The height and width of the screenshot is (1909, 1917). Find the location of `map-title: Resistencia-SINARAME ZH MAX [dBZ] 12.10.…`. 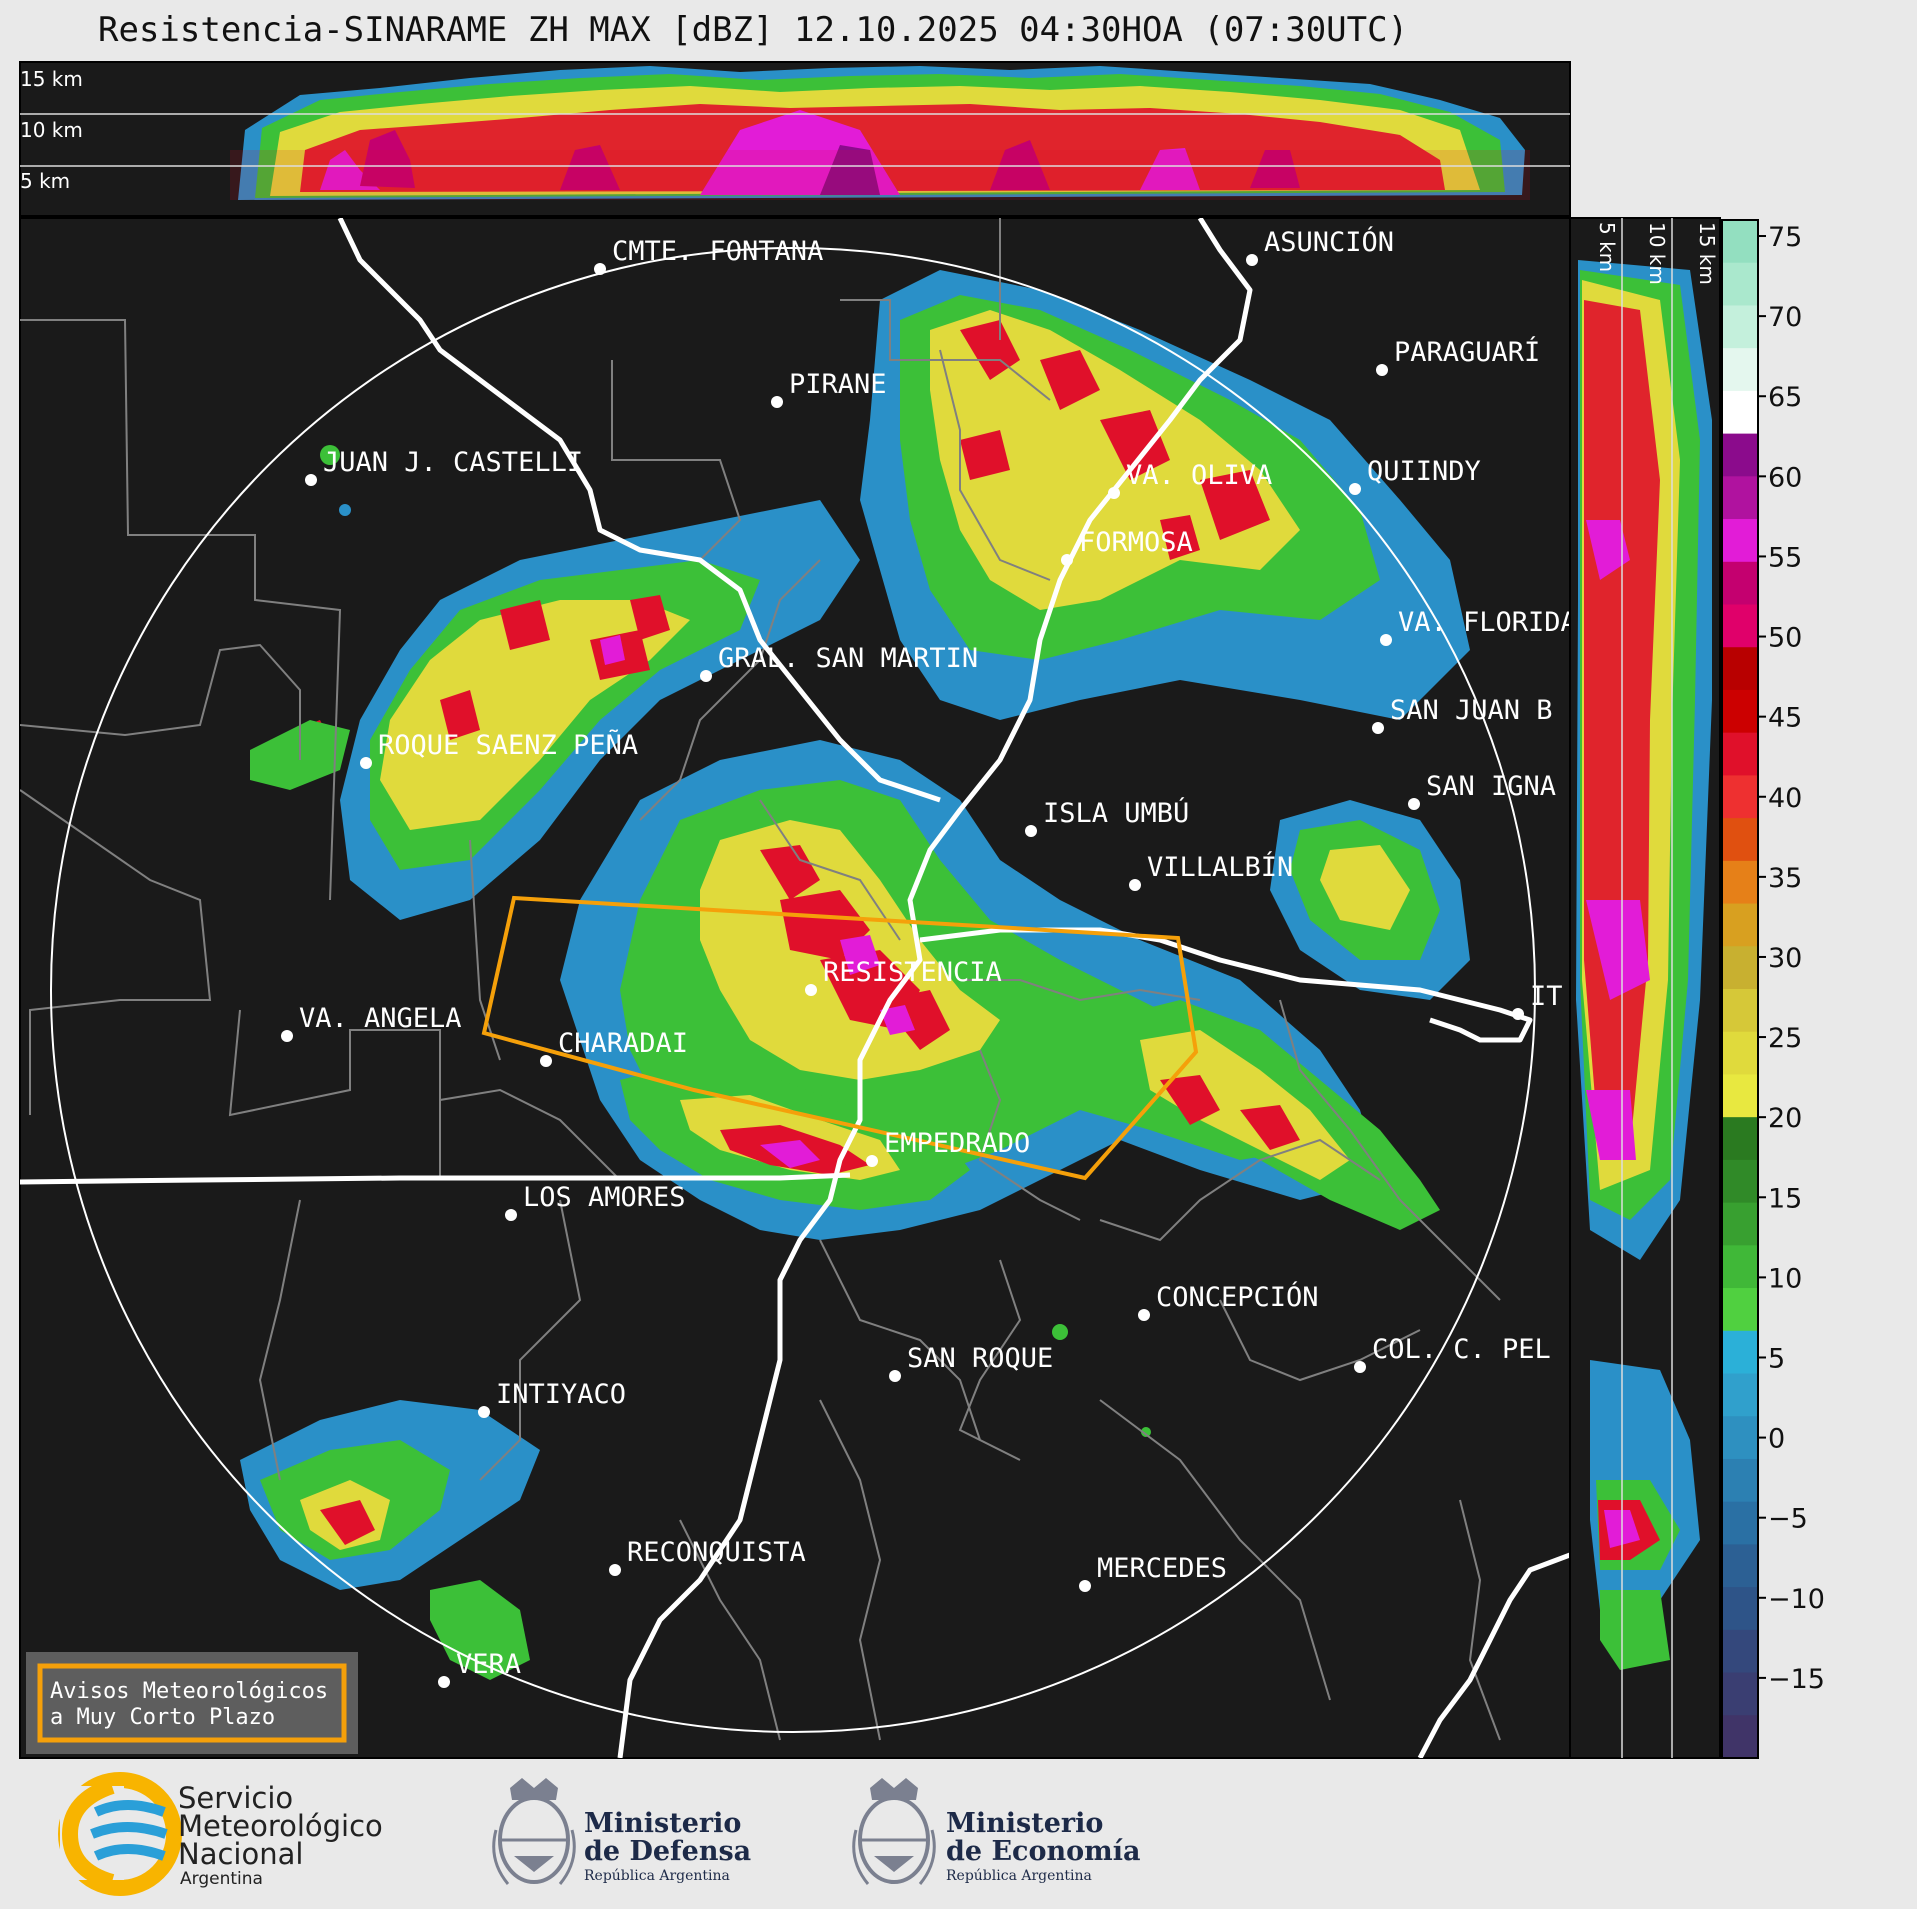

map-title: Resistencia-SINARAME ZH MAX [dBZ] 12.10.… is located at coordinates (753, 30).